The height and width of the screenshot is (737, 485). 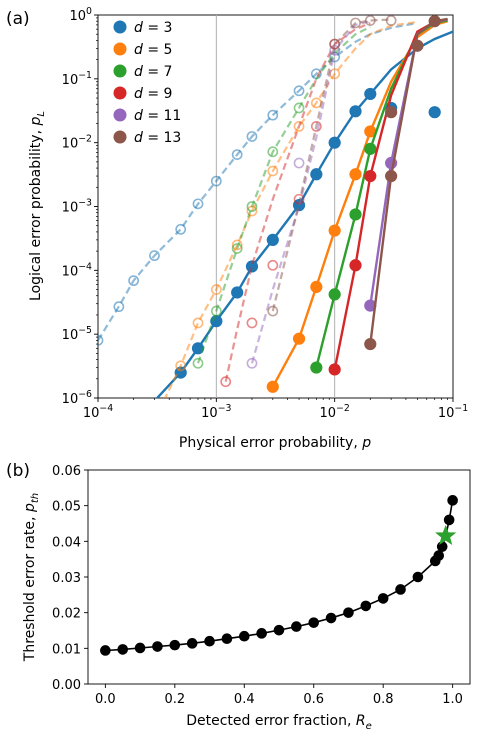 What do you see at coordinates (453, 412) in the screenshot?
I see `x-tick-label: 10⁻¹` at bounding box center [453, 412].